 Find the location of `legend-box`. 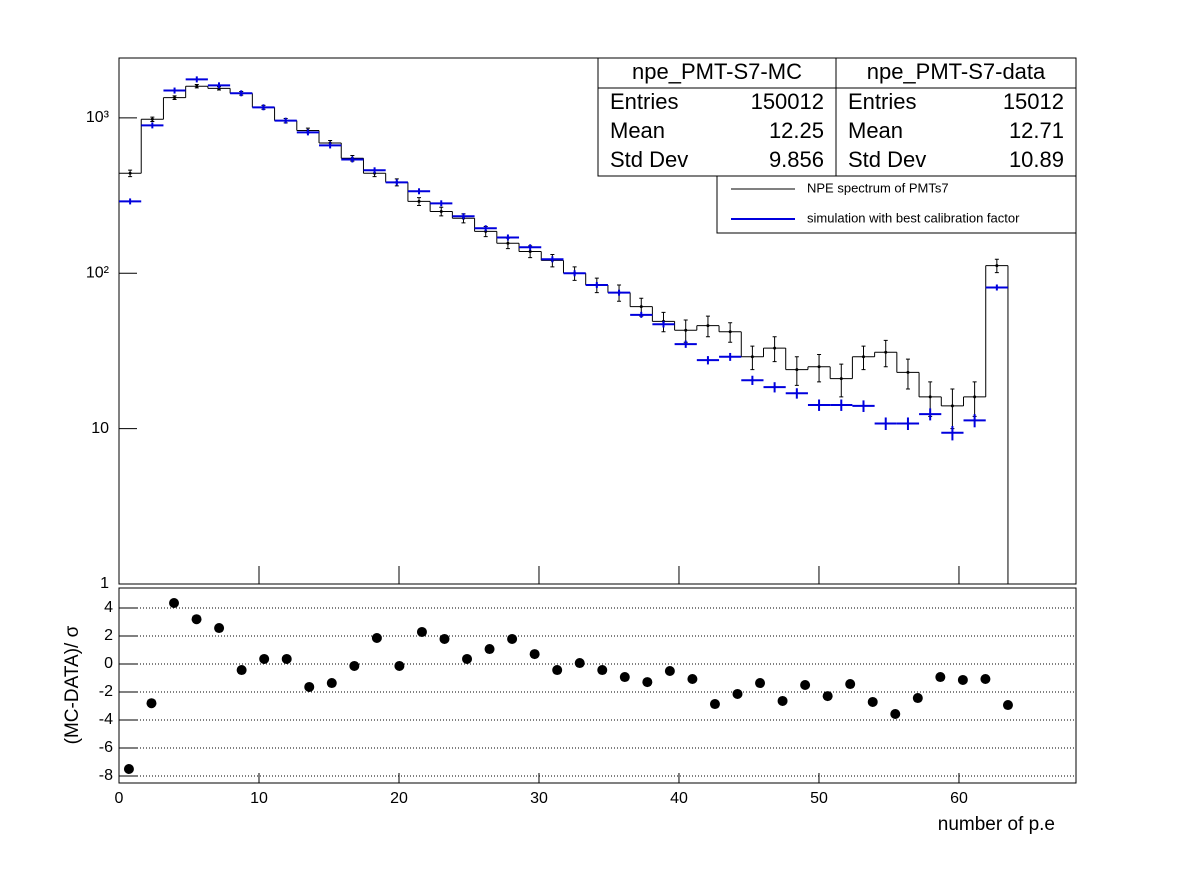

legend-box is located at coordinates (896, 204).